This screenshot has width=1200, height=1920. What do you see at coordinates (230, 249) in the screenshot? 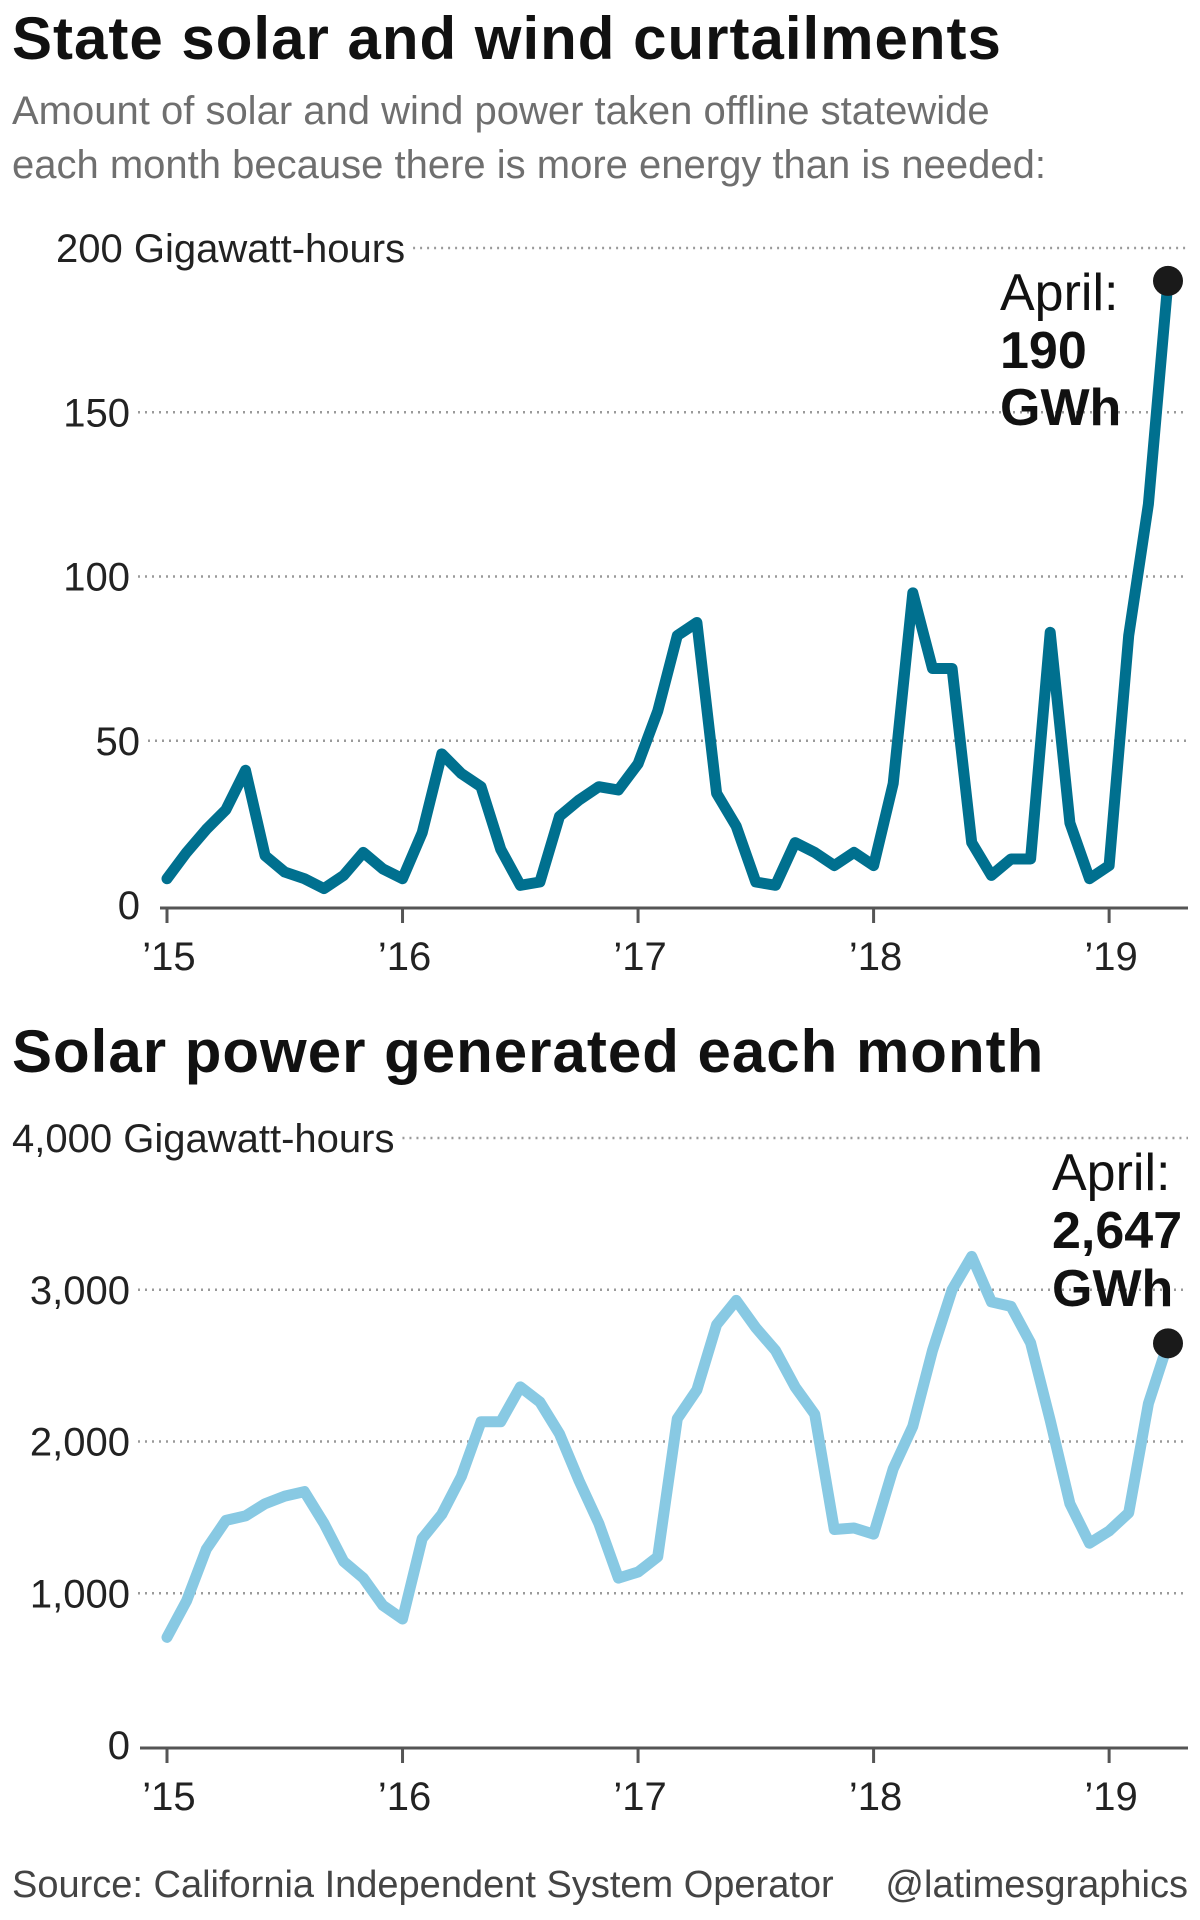
I see `y-tick-label: 200 Gigawatt-hours` at bounding box center [230, 249].